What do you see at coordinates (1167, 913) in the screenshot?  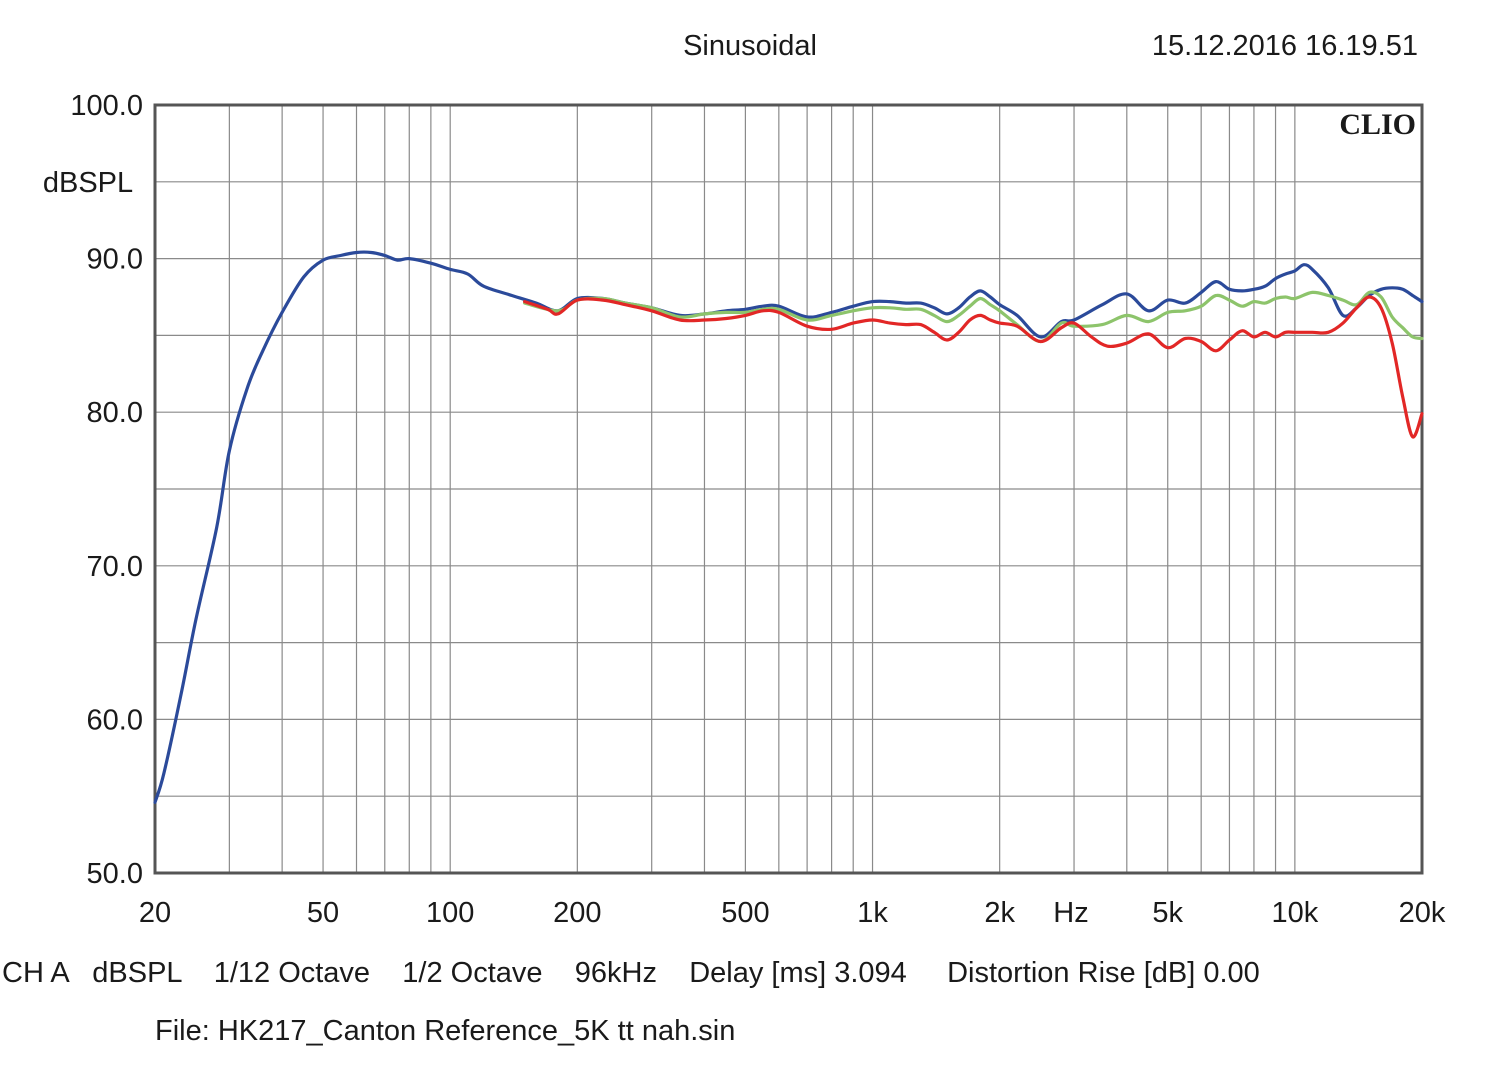 I see `x-tick-label: 5k` at bounding box center [1167, 913].